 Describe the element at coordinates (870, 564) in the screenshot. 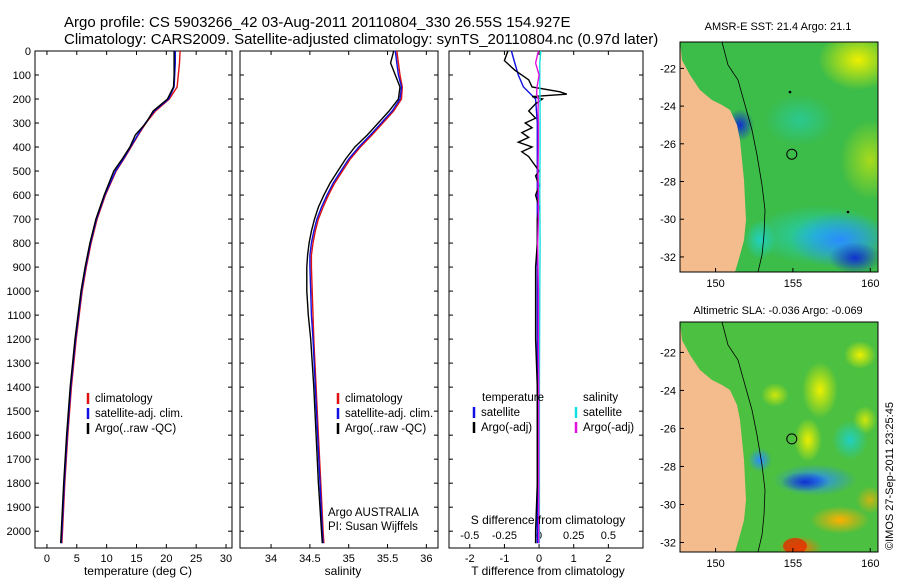

I see `sla-map-xtick-label: 160` at that location.